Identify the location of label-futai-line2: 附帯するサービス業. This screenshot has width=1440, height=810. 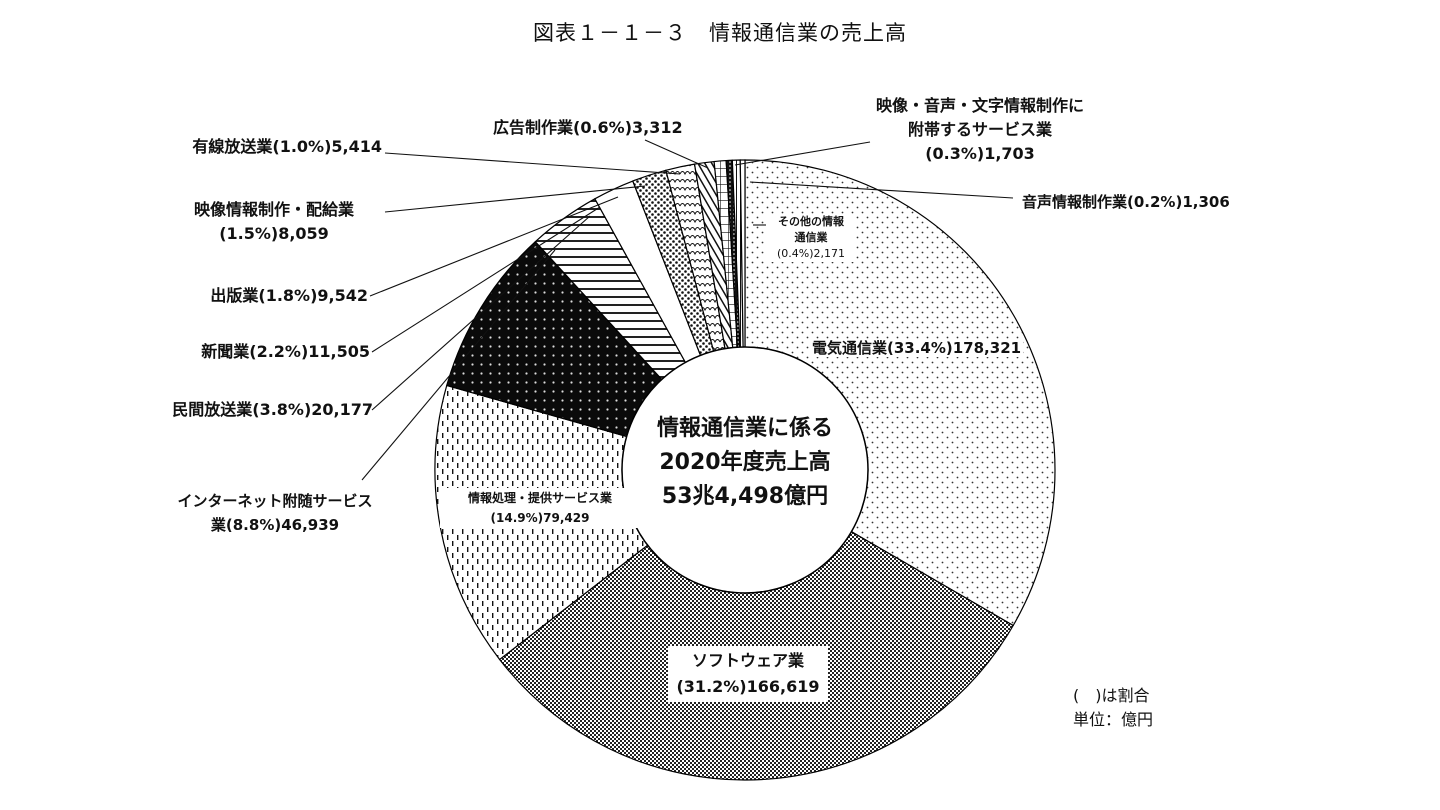
(979, 129).